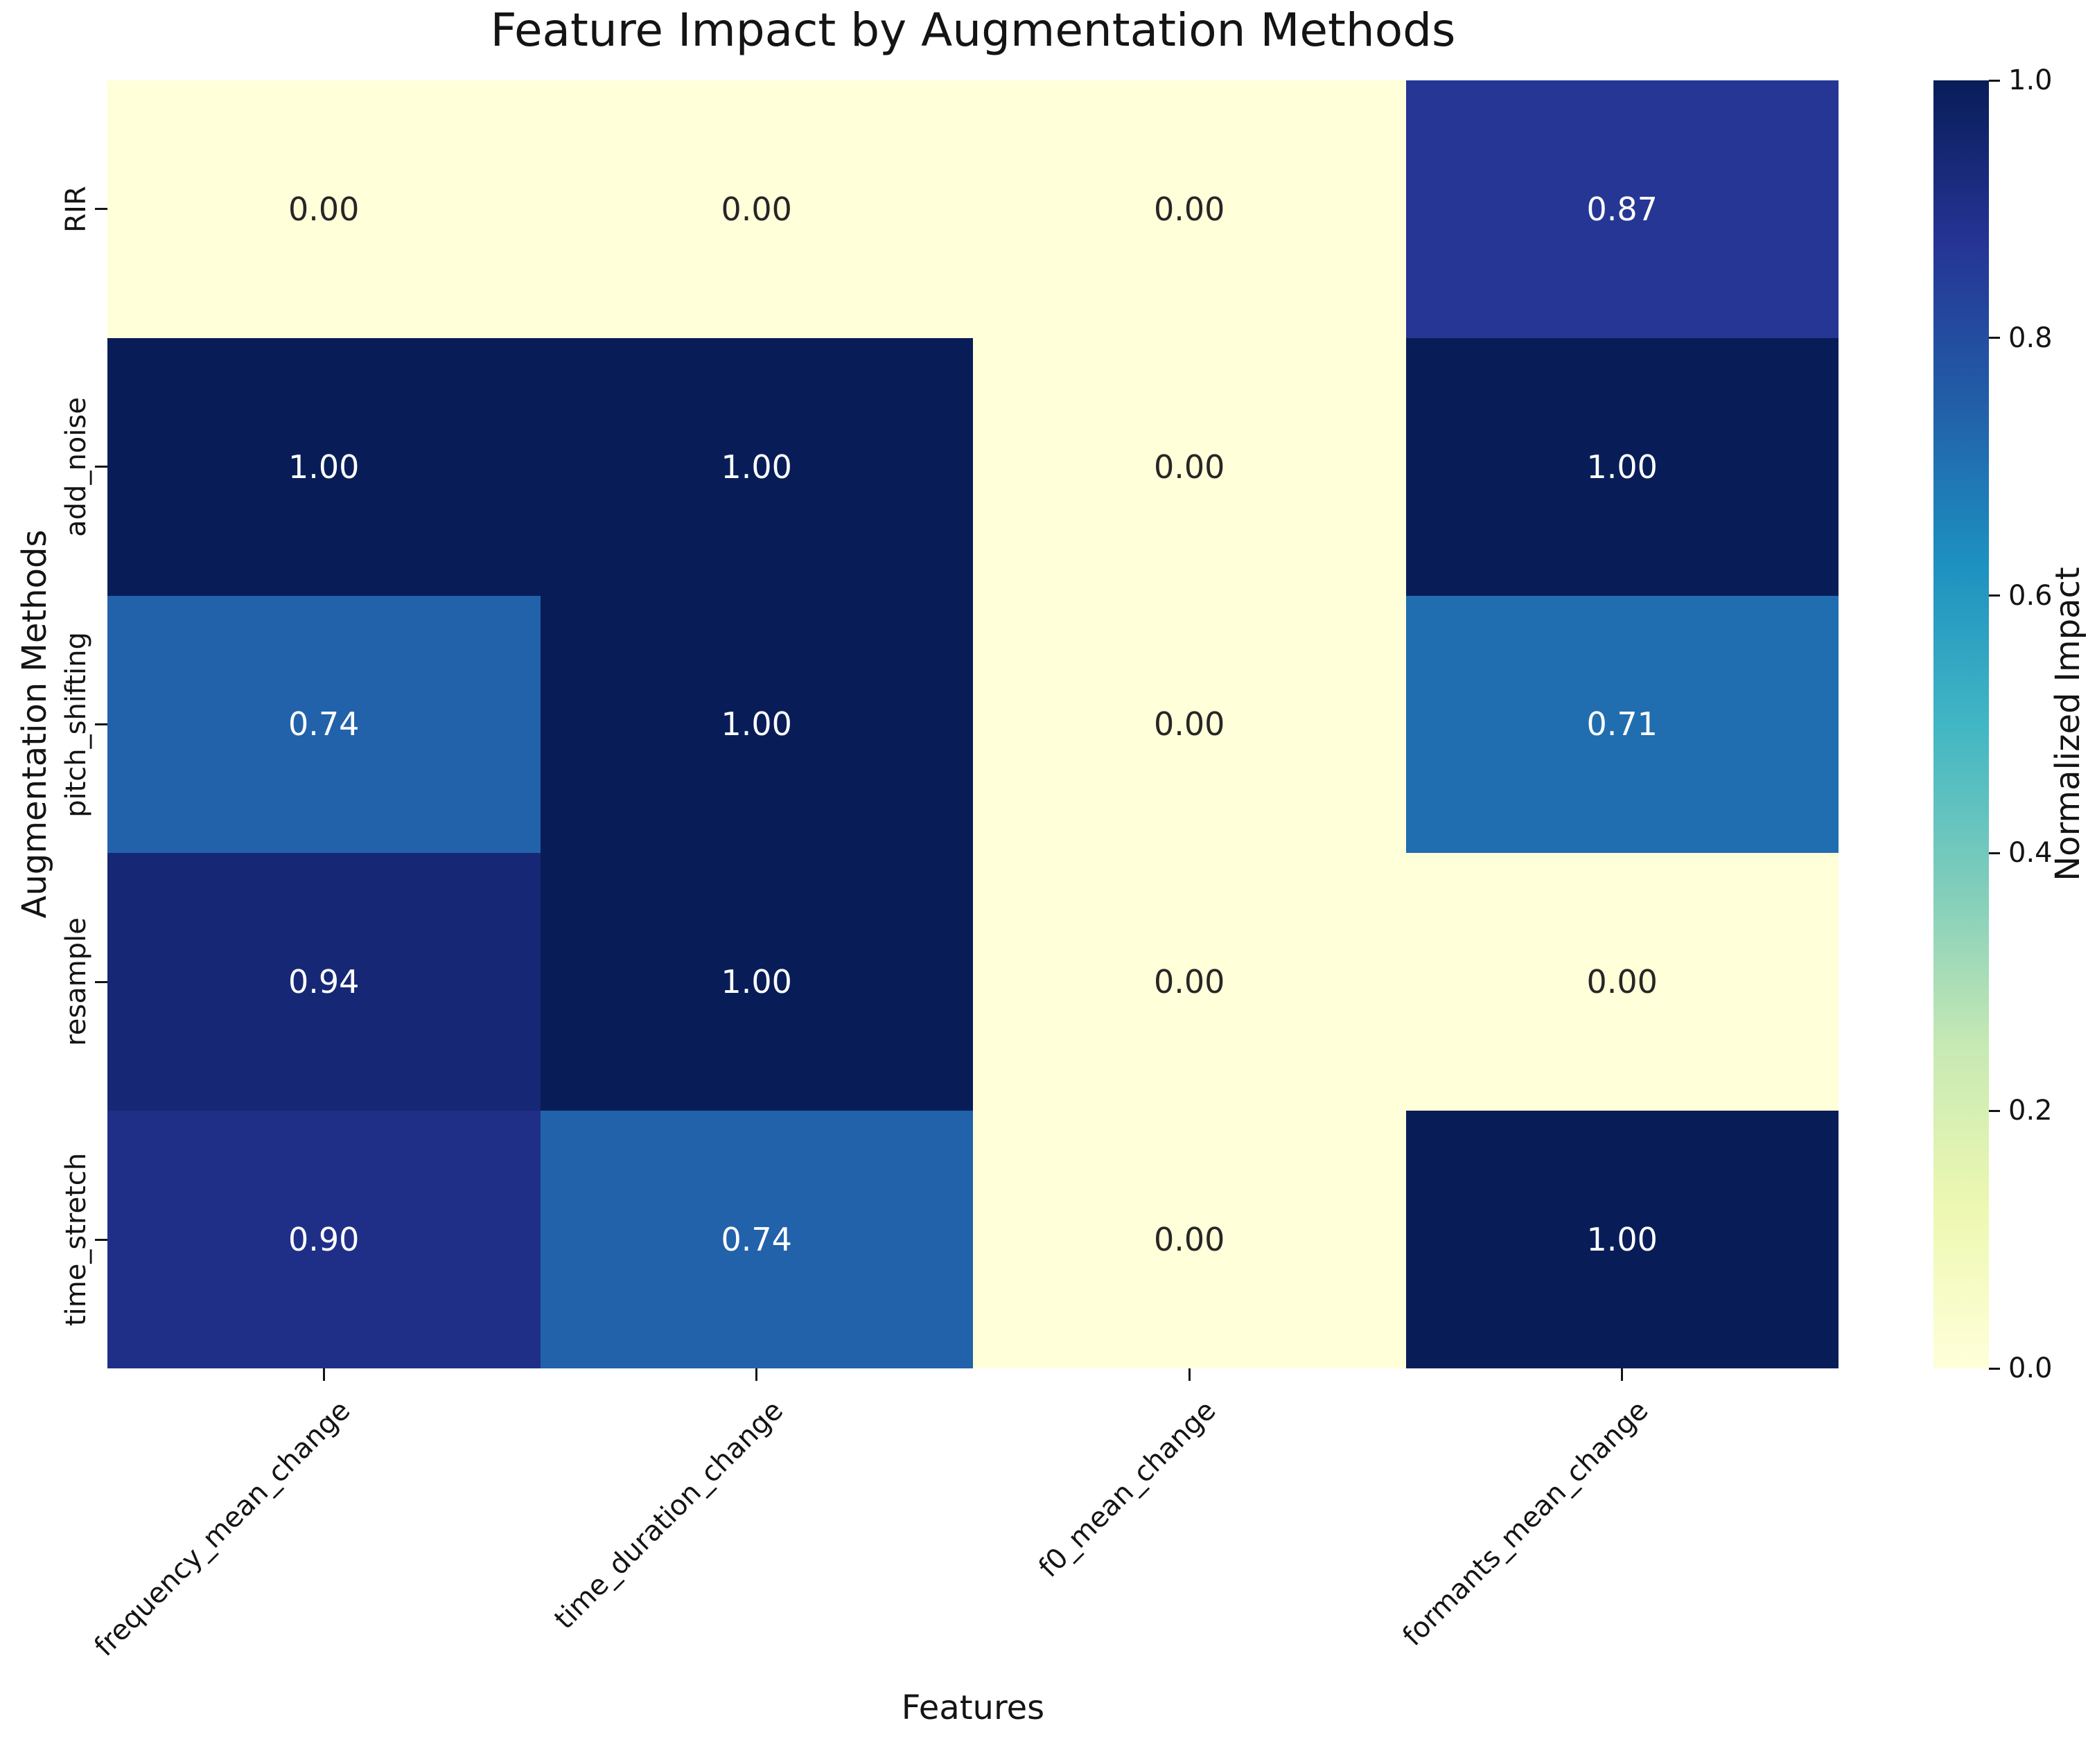 Image resolution: width=2097 pixels, height=1764 pixels. I want to click on colorbar-label: Normalized Impact, so click(2067, 724).